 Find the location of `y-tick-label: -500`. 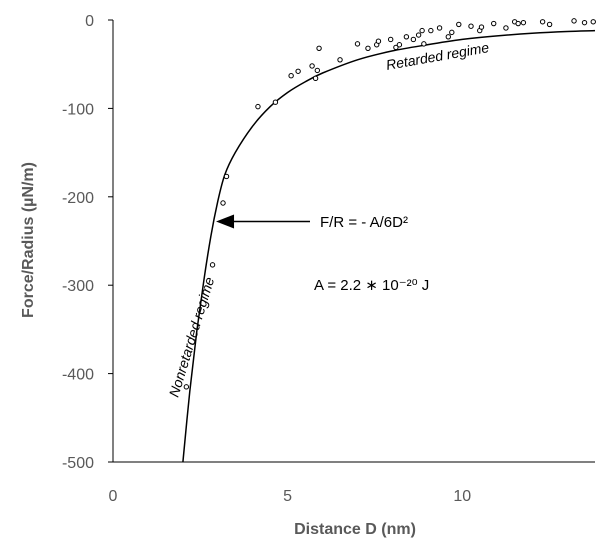

y-tick-label: -500 is located at coordinates (78, 463).